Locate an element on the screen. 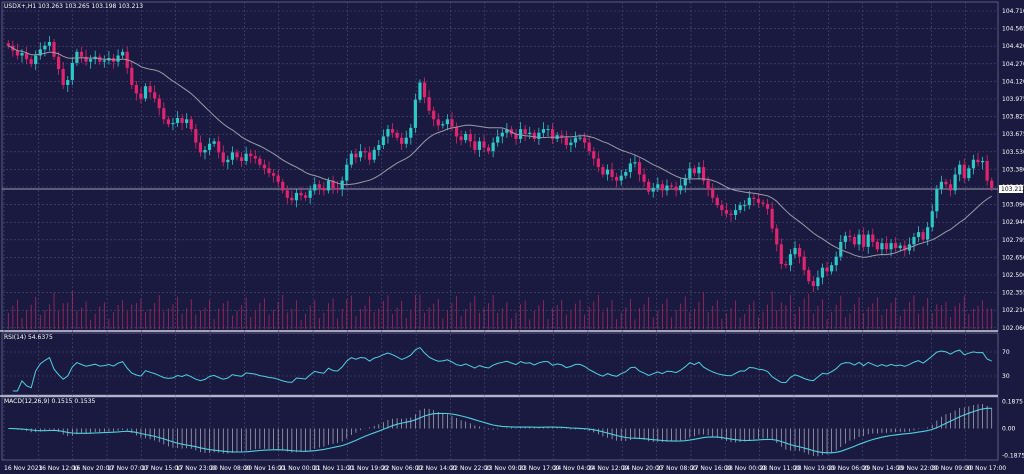  macd-signal-line is located at coordinates (500, 430).